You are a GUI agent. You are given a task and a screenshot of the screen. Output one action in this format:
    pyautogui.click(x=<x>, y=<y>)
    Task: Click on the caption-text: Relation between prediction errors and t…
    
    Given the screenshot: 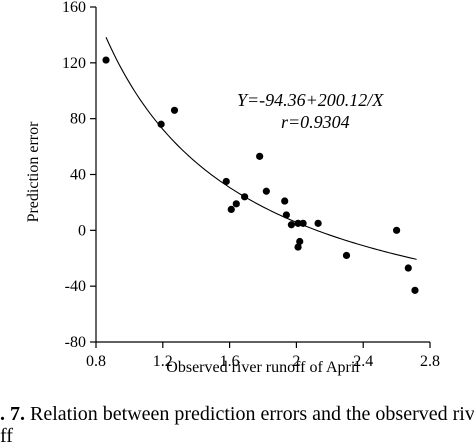 What is the action you would take?
    pyautogui.click(x=249, y=414)
    